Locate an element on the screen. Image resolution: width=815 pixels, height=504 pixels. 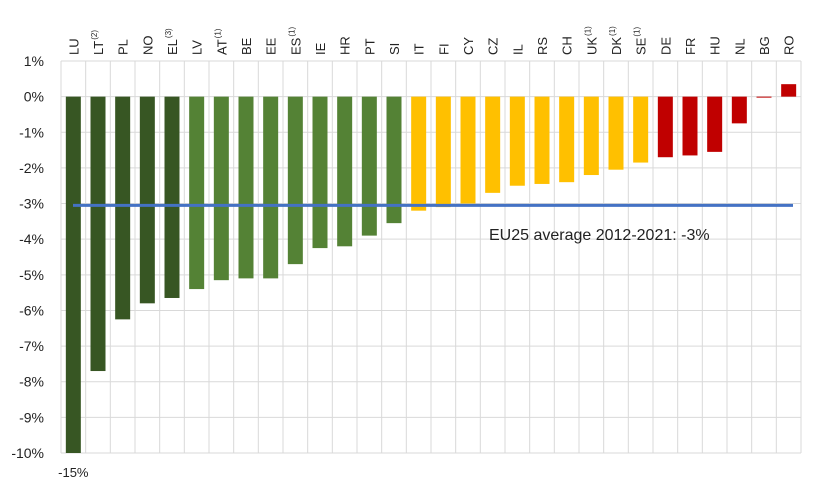
bar-el is located at coordinates (172, 197).